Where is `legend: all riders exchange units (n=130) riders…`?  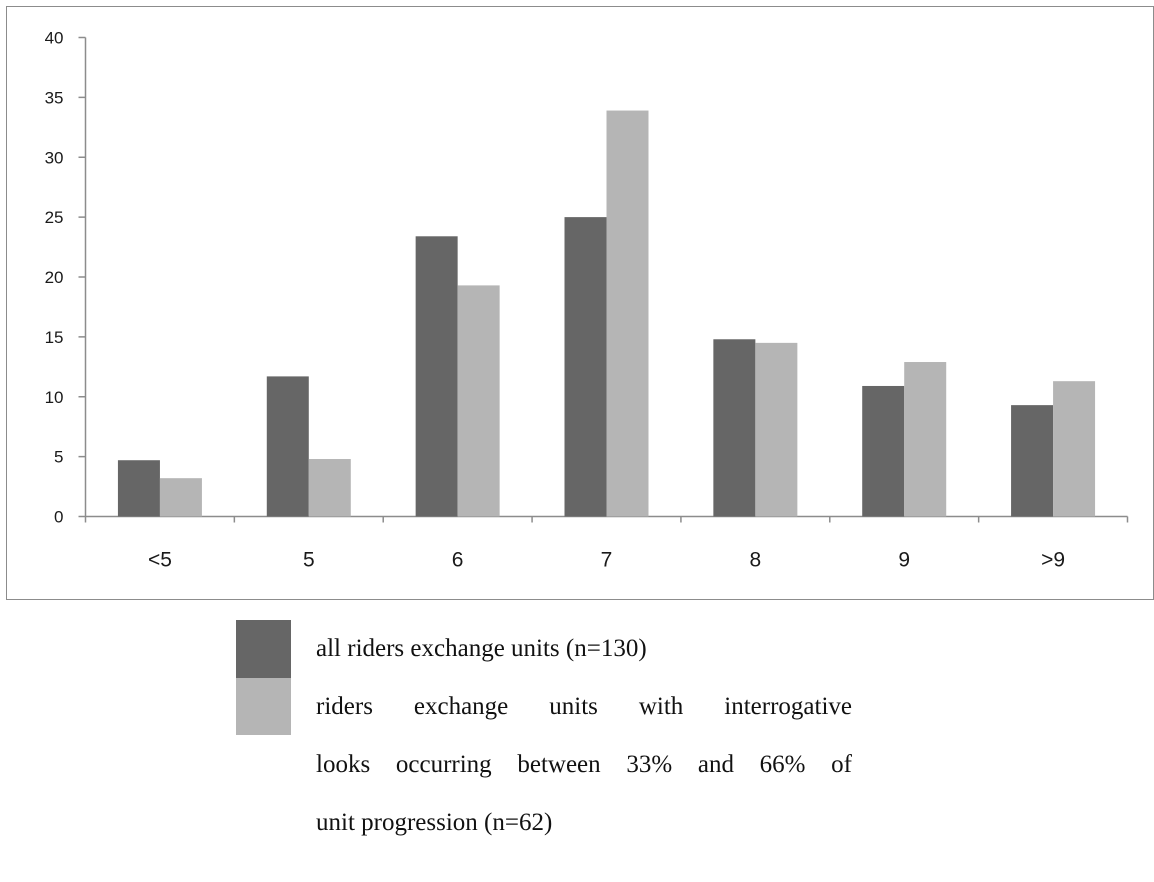 legend: all riders exchange units (n=130) riders… is located at coordinates (556, 736).